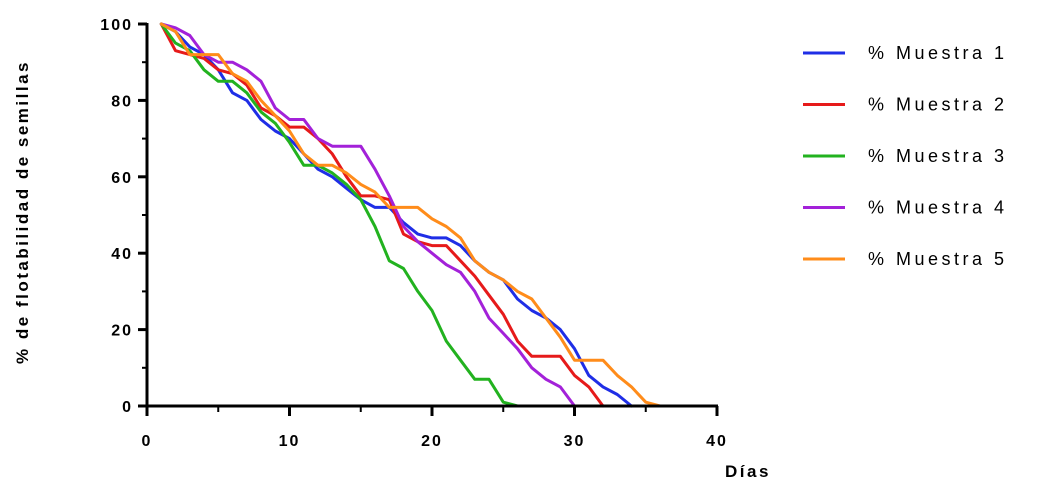 Image resolution: width=1047 pixels, height=483 pixels. I want to click on y-tick-label: 20, so click(122, 331).